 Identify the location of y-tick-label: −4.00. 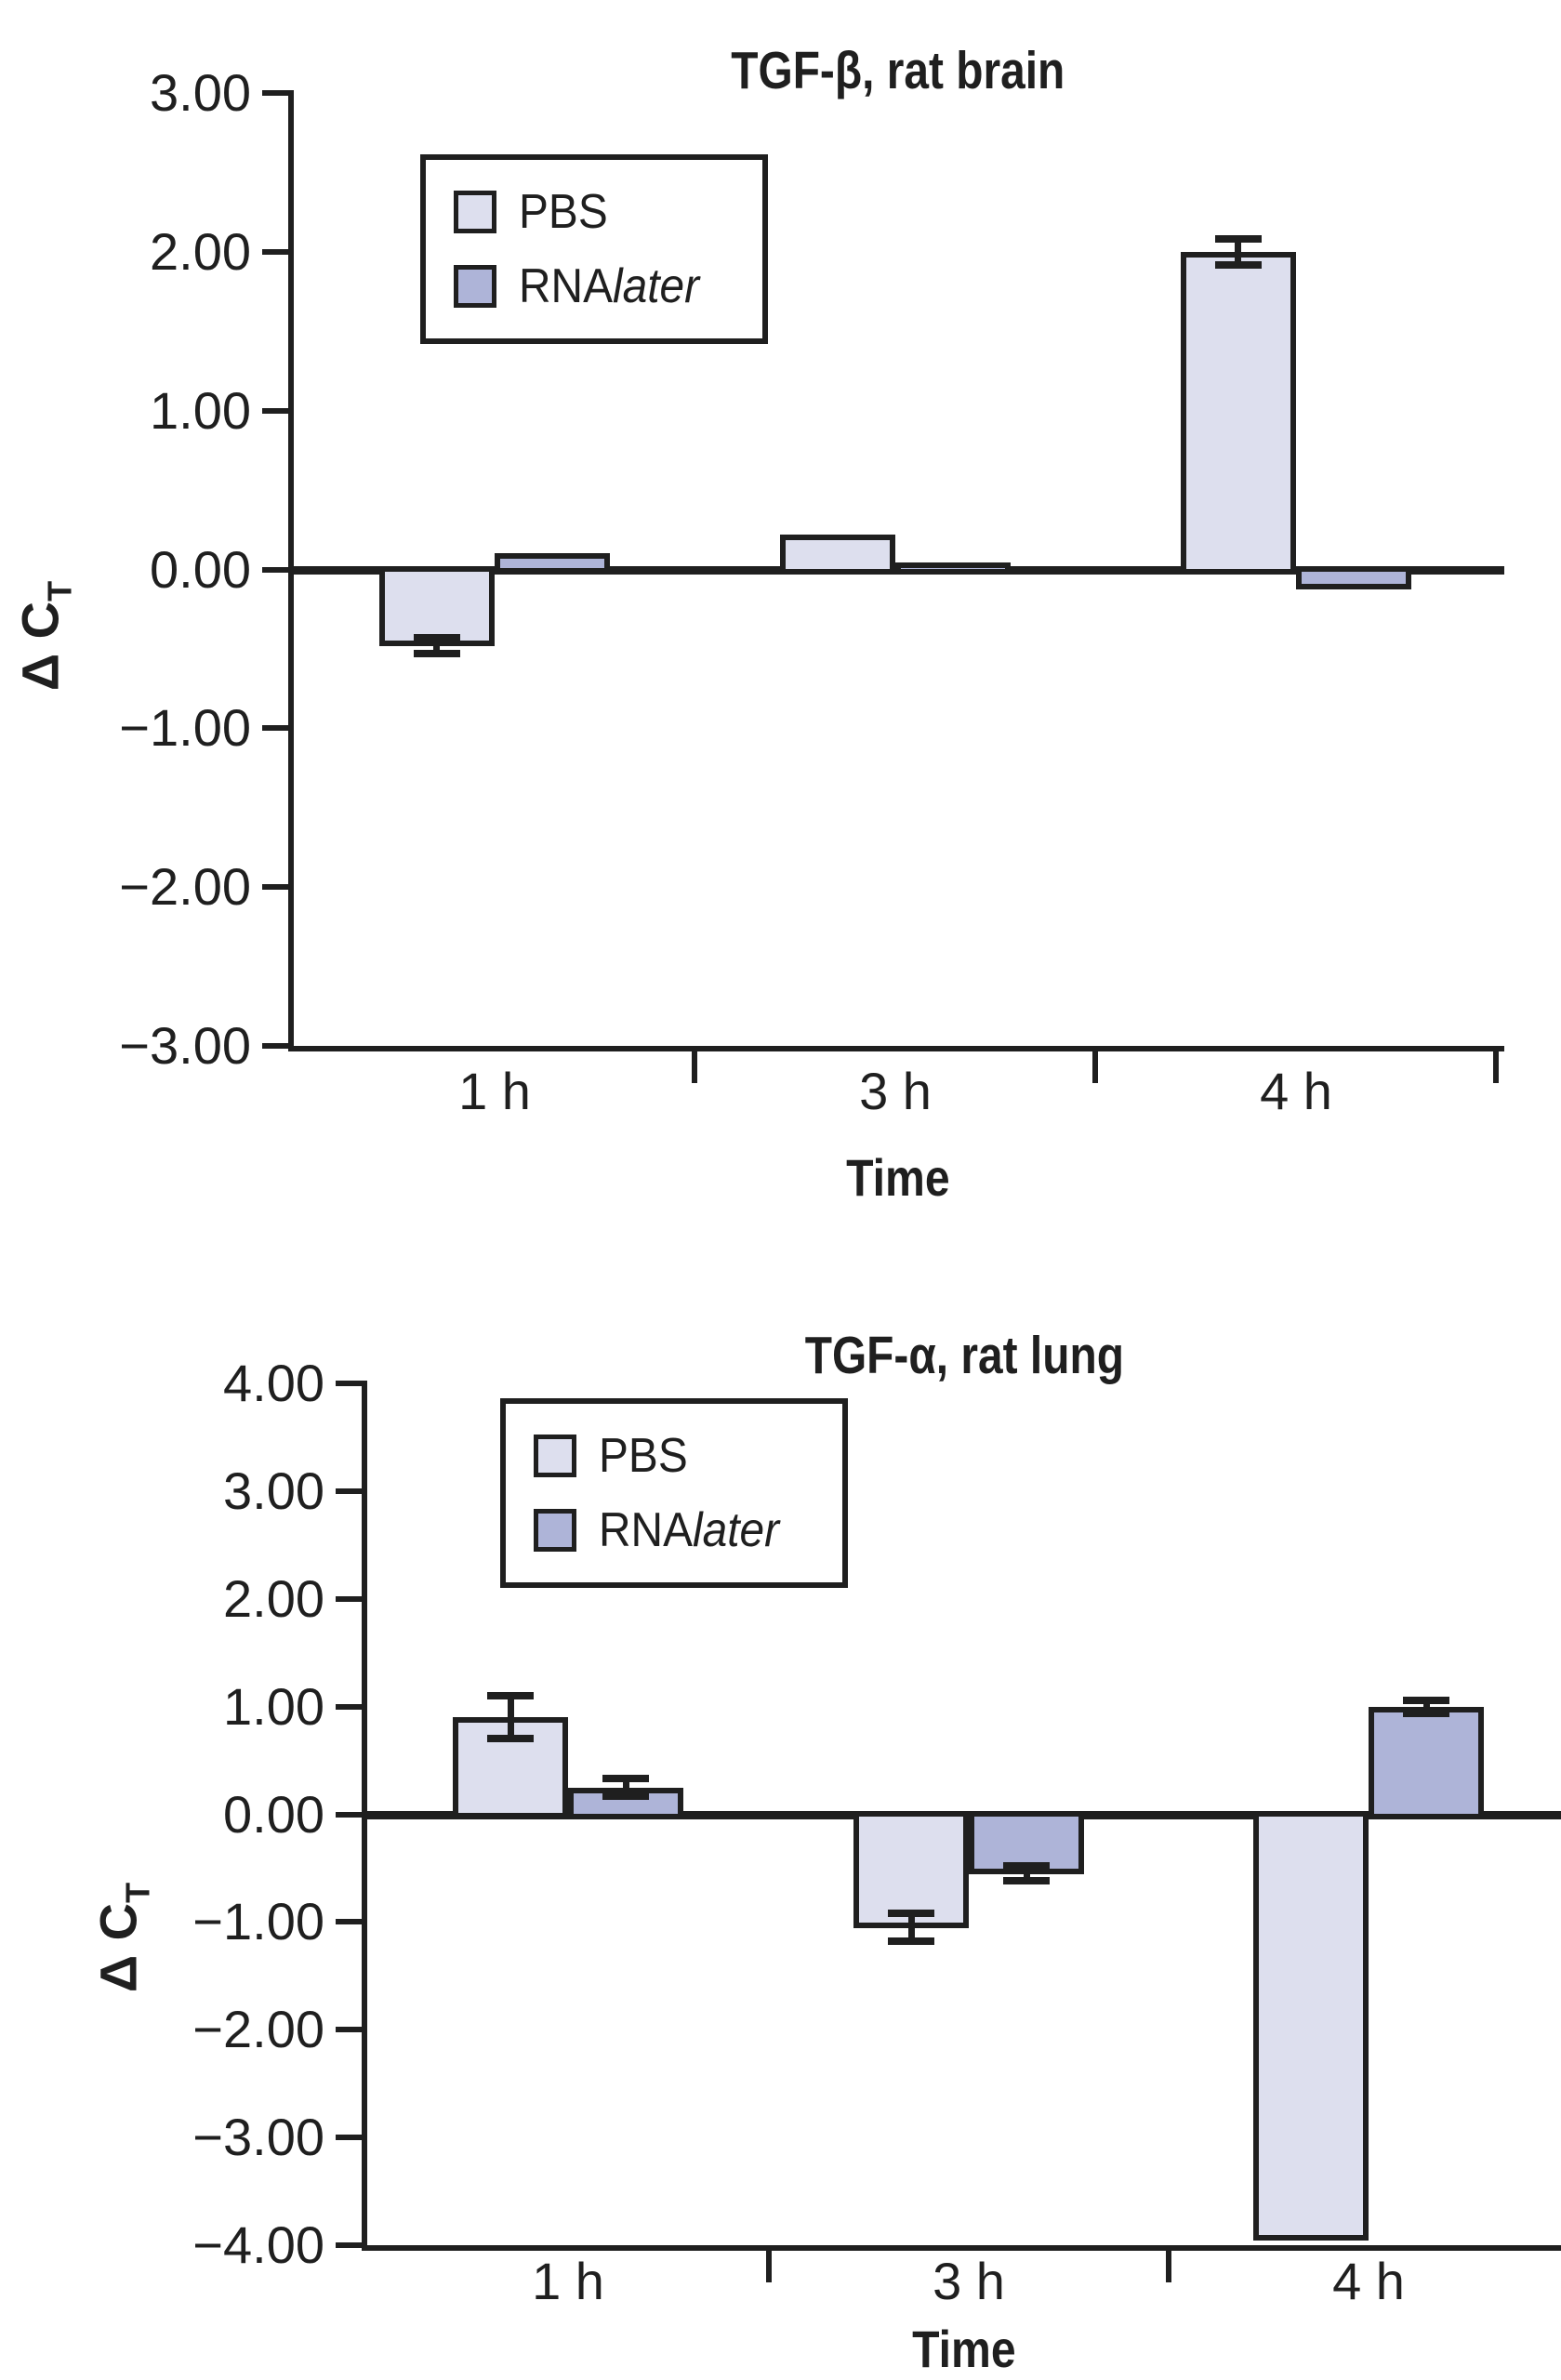
(258, 2244).